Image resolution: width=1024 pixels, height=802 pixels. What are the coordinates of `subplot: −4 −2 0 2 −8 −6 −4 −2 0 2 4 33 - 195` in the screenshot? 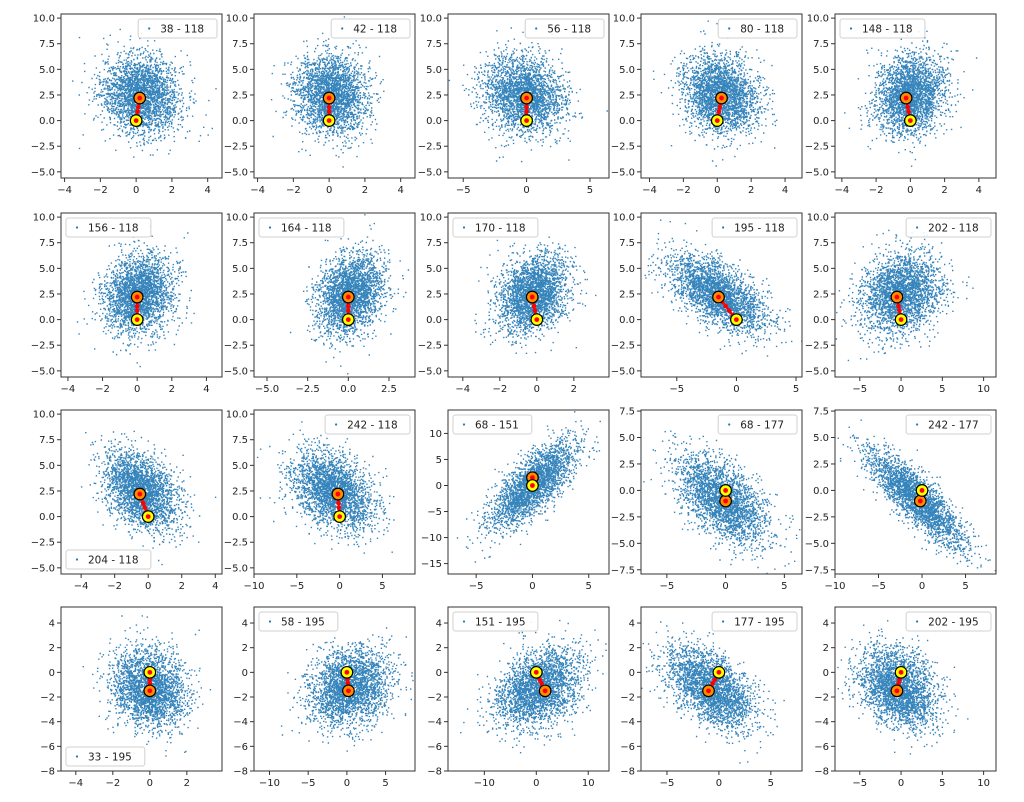 It's located at (131, 697).